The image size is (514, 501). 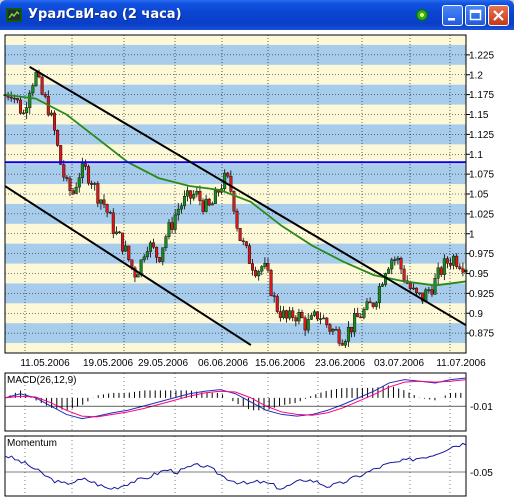 What do you see at coordinates (476, 75) in the screenshot?
I see `price-axis-label: 1.2` at bounding box center [476, 75].